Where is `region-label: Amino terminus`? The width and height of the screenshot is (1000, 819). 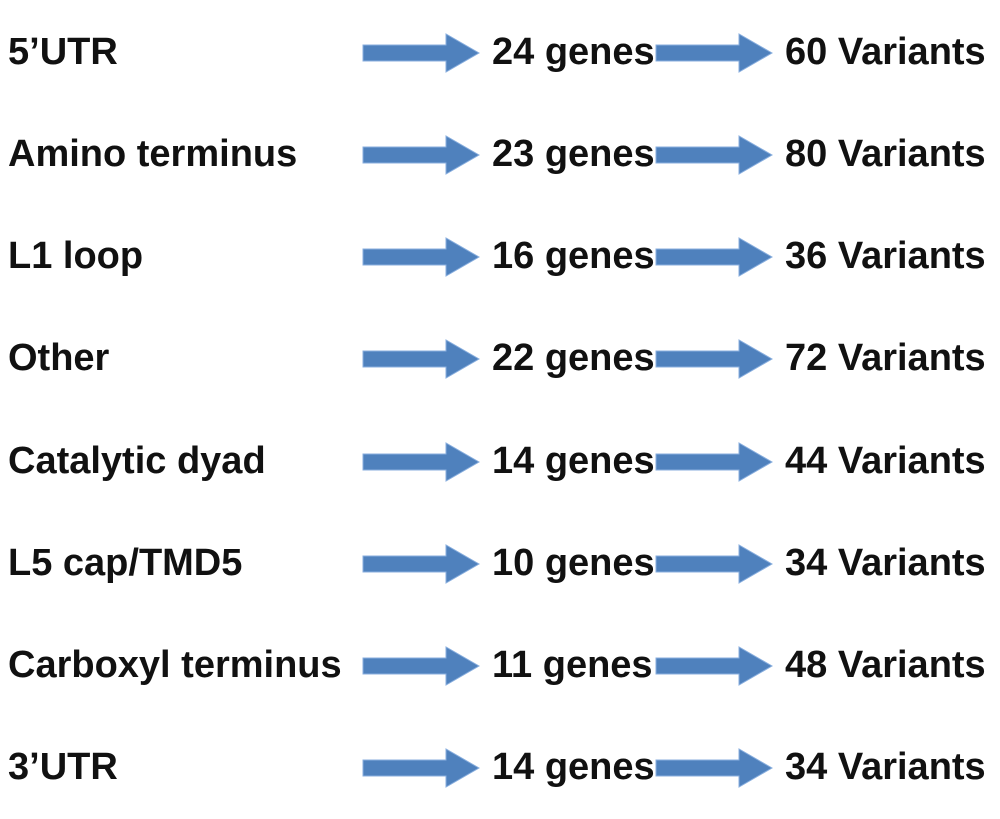
region-label: Amino terminus is located at coordinates (153, 154).